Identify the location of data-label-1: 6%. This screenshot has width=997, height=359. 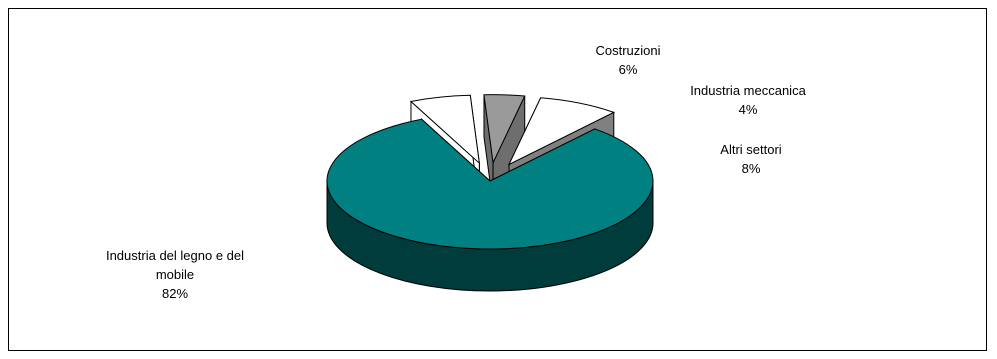
(628, 69).